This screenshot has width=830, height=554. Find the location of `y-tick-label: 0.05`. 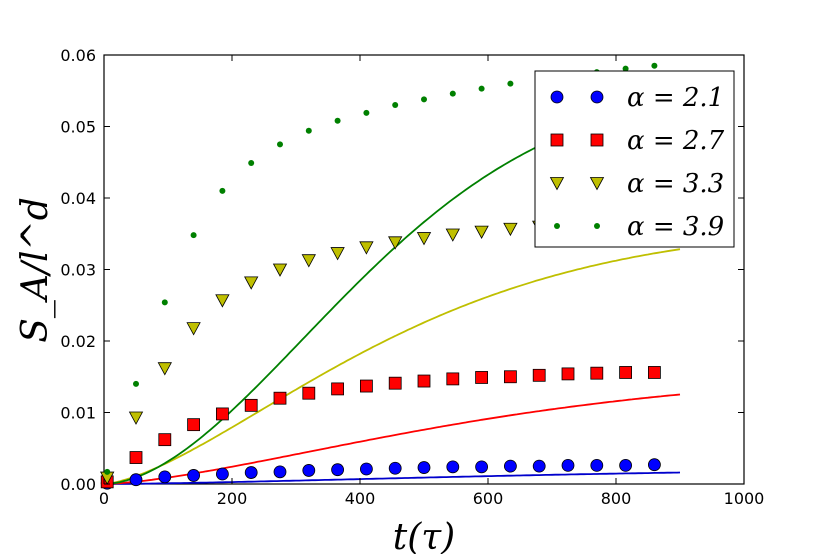

y-tick-label: 0.05 is located at coordinates (78, 127).